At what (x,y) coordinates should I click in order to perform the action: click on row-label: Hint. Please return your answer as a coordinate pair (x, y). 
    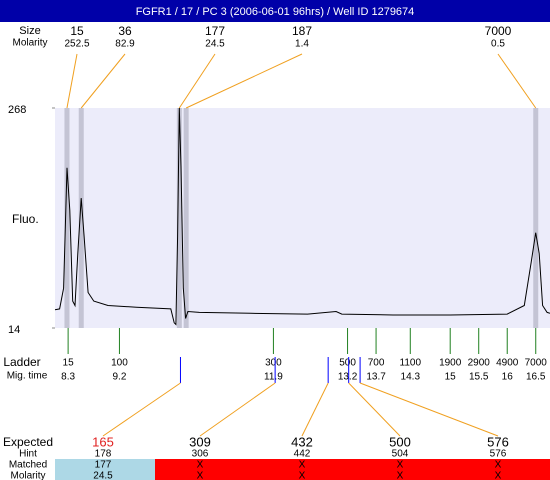
    Looking at the image, I should click on (28, 454).